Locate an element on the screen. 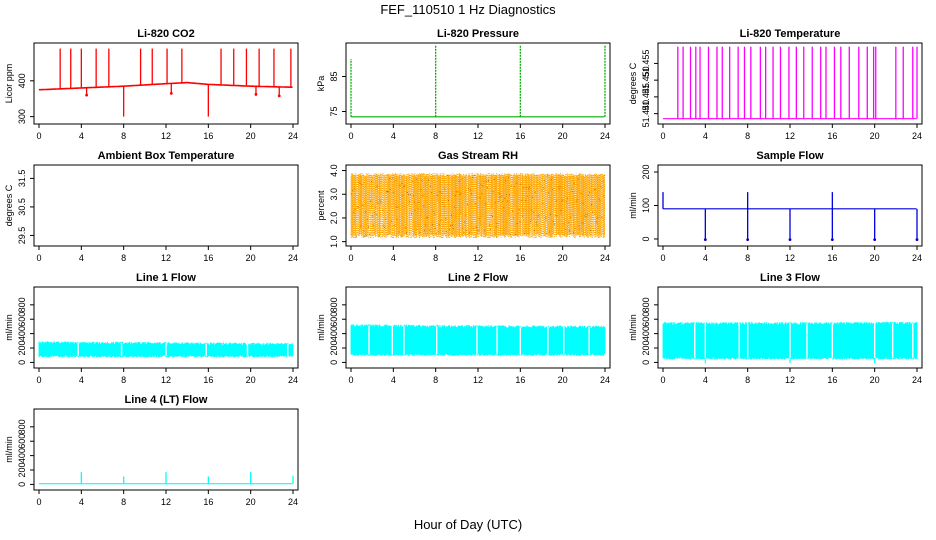 This screenshot has height=540, width=936. figure-xlabel: Hour of Day (UTC) is located at coordinates (468, 524).